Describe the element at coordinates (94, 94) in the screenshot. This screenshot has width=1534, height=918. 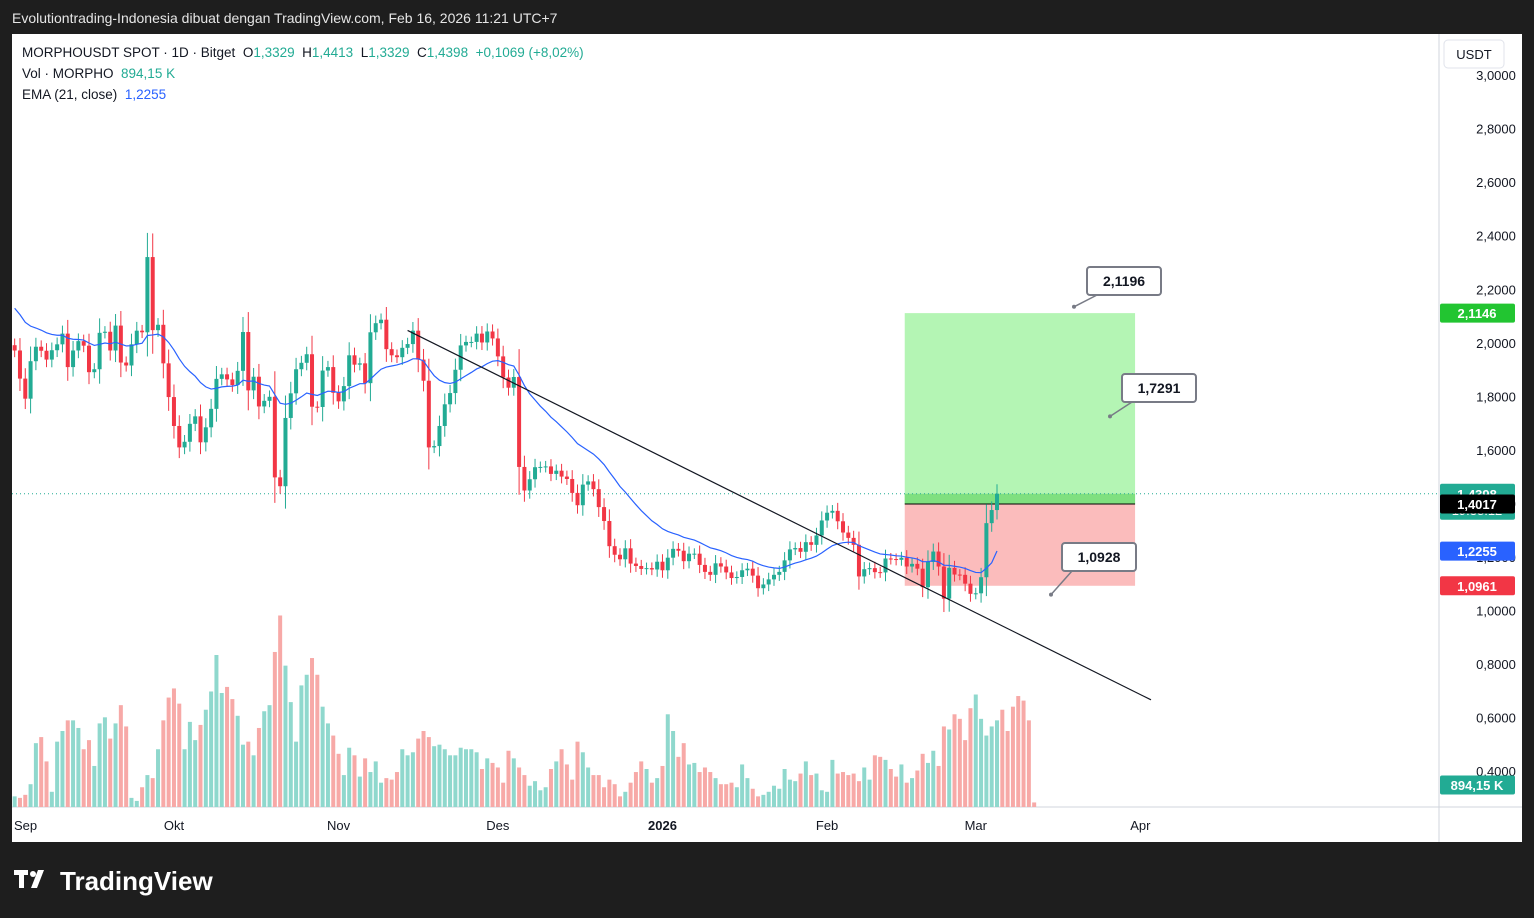
I see `legend-ema-row: EMA (21, close) 1,2255` at that location.